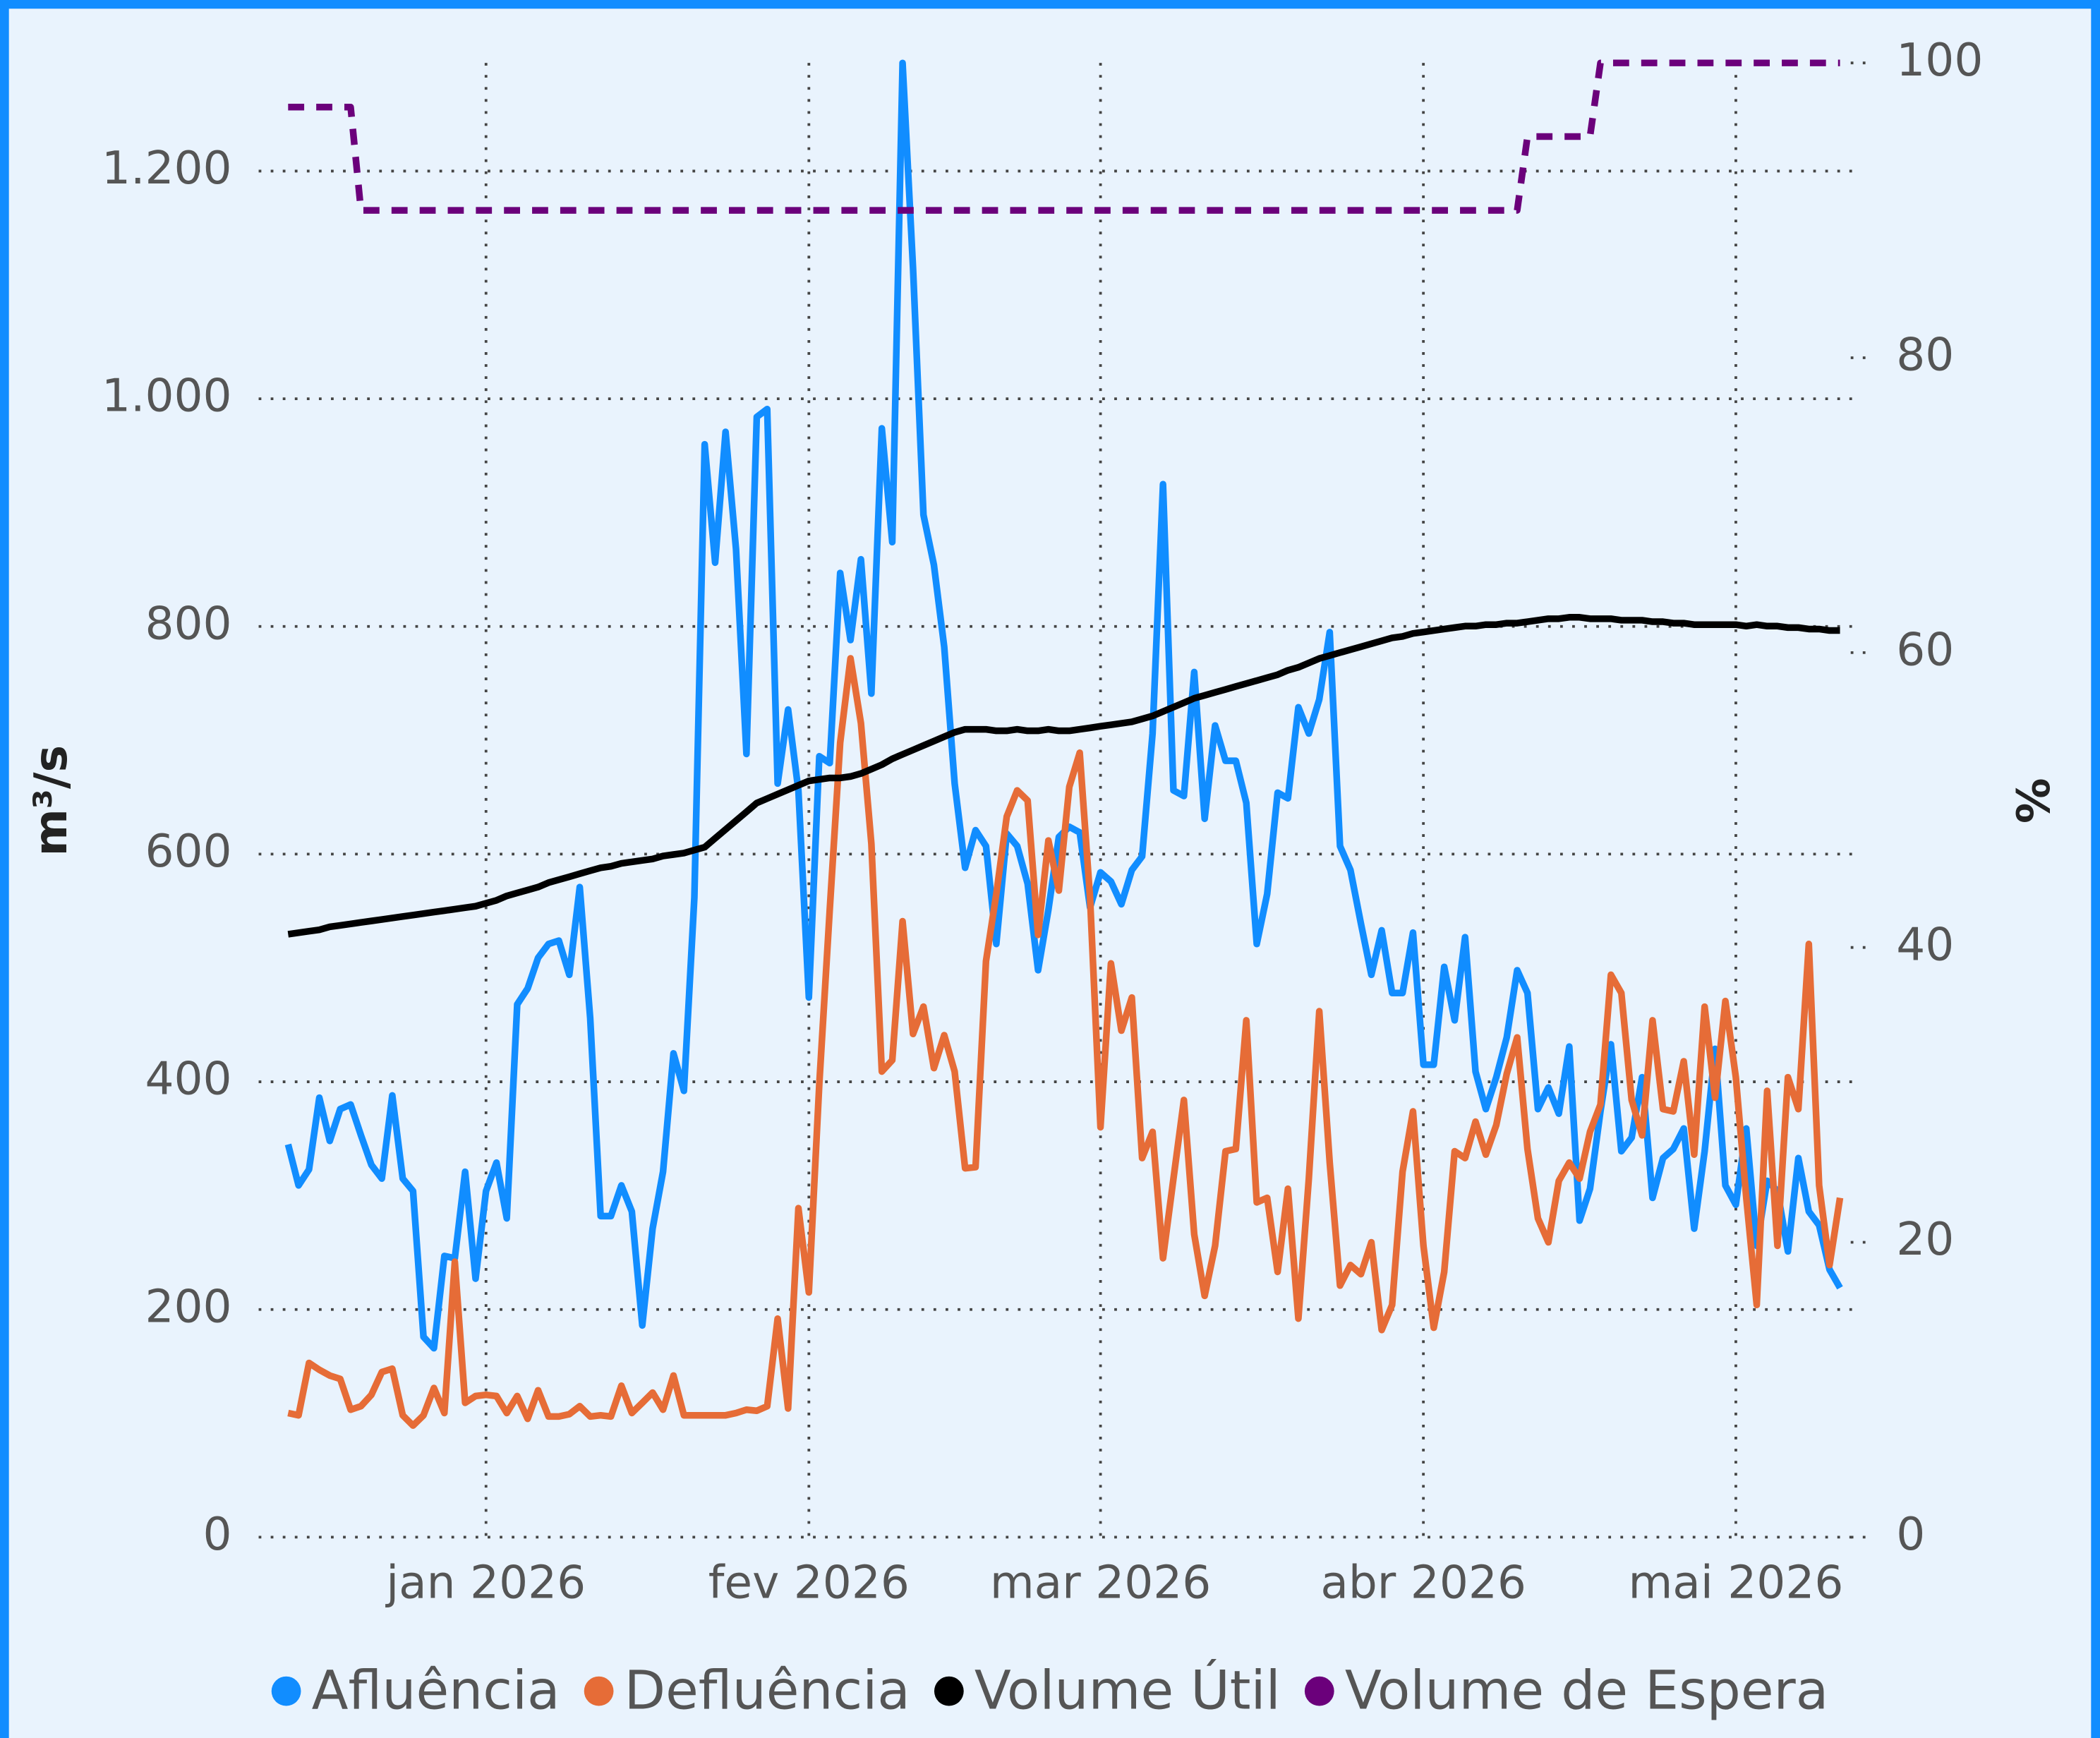 The width and height of the screenshot is (2100, 1738). I want to click on legend-label: Volume Útil, so click(1127, 1689).